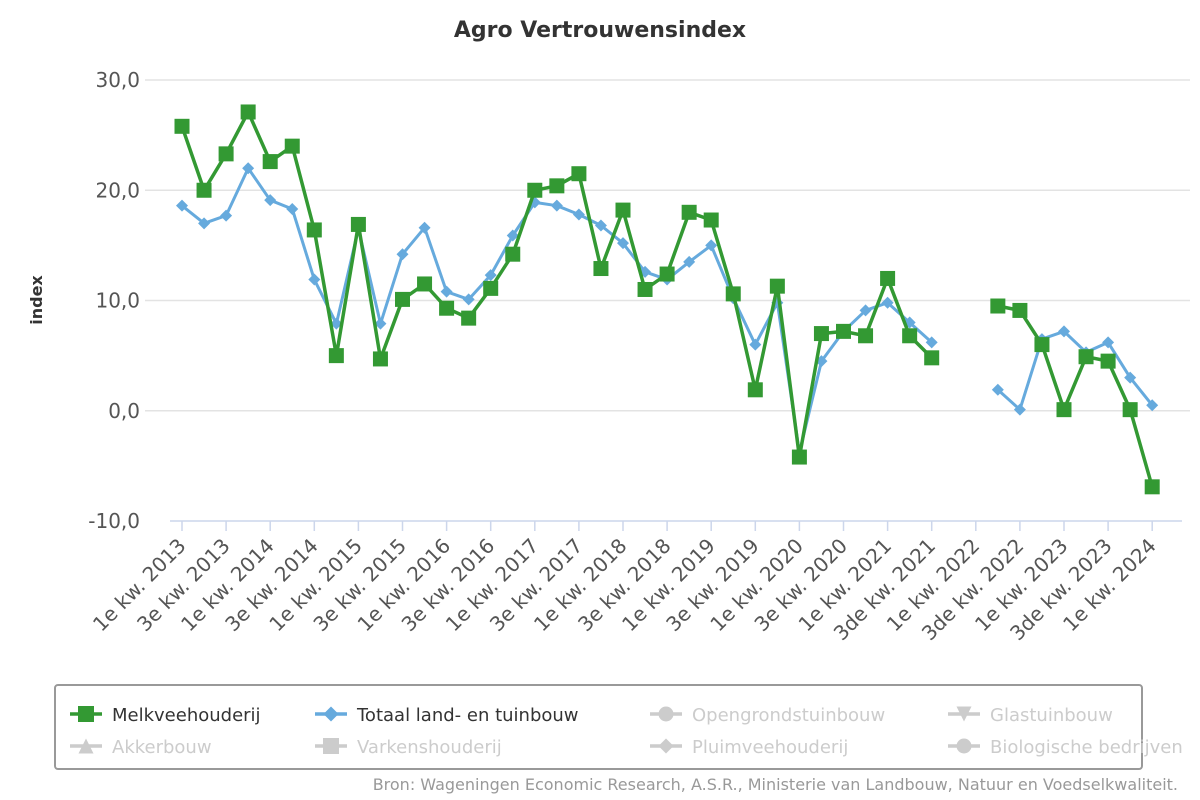 This screenshot has width=1200, height=800. I want to click on legend-item-opengrondstuinbouw: Opengrondstuinbouw, so click(767, 715).